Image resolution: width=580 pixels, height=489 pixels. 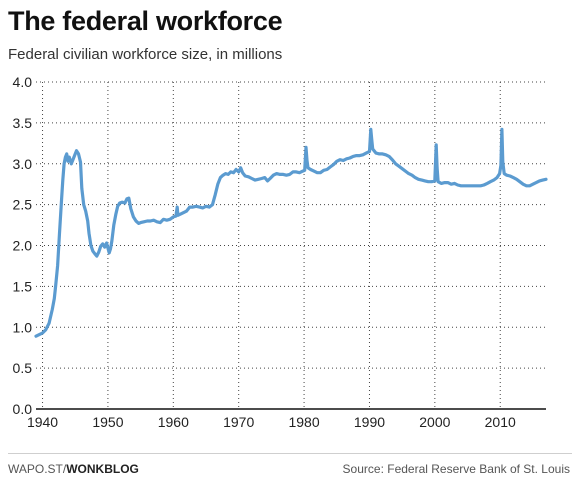 I want to click on y-axis-tick-labels: 0.0 0.5 1.0 1.5 2.0 2.5 3.0 3.5 4.0, so click(x=23, y=245).